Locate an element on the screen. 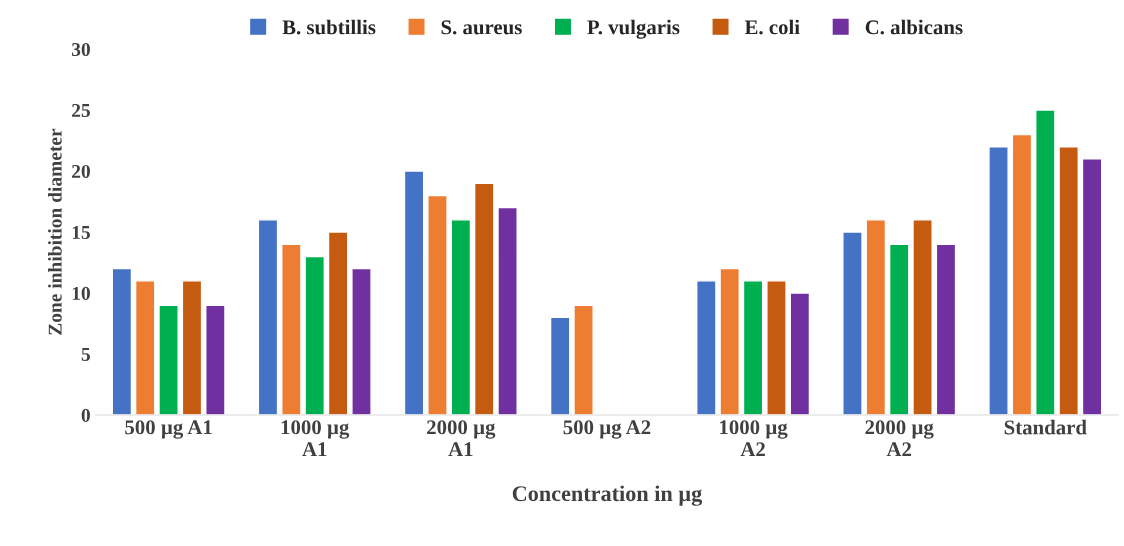 The height and width of the screenshot is (546, 1124). y-tick-label: 30 is located at coordinates (80, 49).